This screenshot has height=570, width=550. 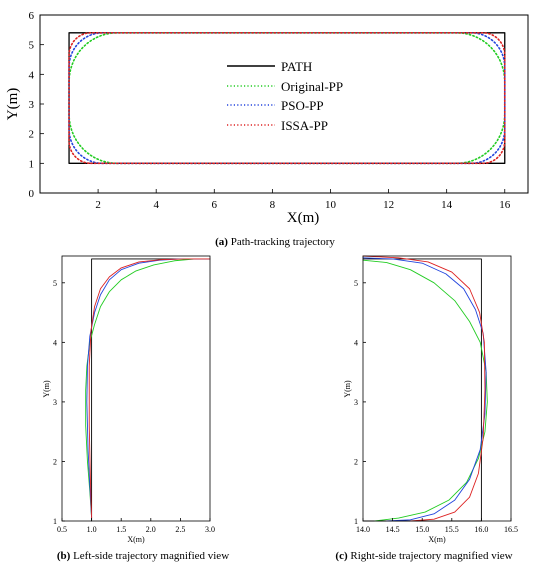 I want to click on panel-a-xtick-label: 6, so click(x=215, y=205).